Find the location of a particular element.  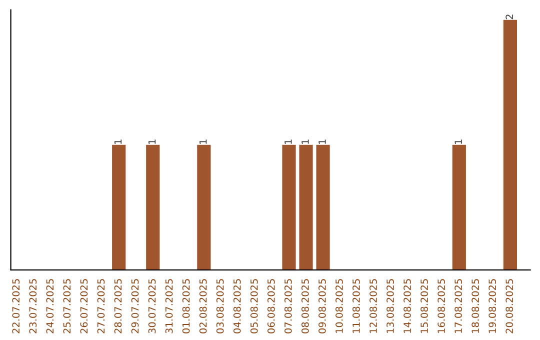

x-tick-label: 05.08.2025 is located at coordinates (254, 306).